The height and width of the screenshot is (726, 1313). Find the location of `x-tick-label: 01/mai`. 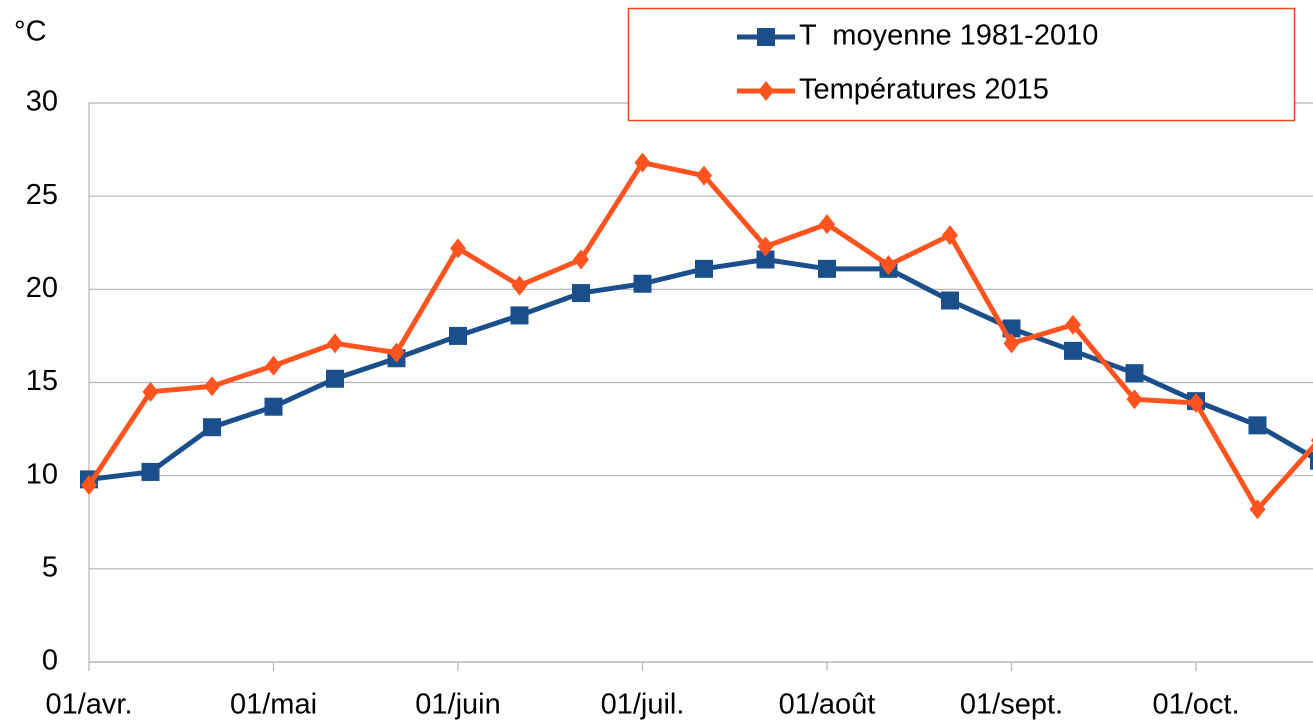

x-tick-label: 01/mai is located at coordinates (273, 705).